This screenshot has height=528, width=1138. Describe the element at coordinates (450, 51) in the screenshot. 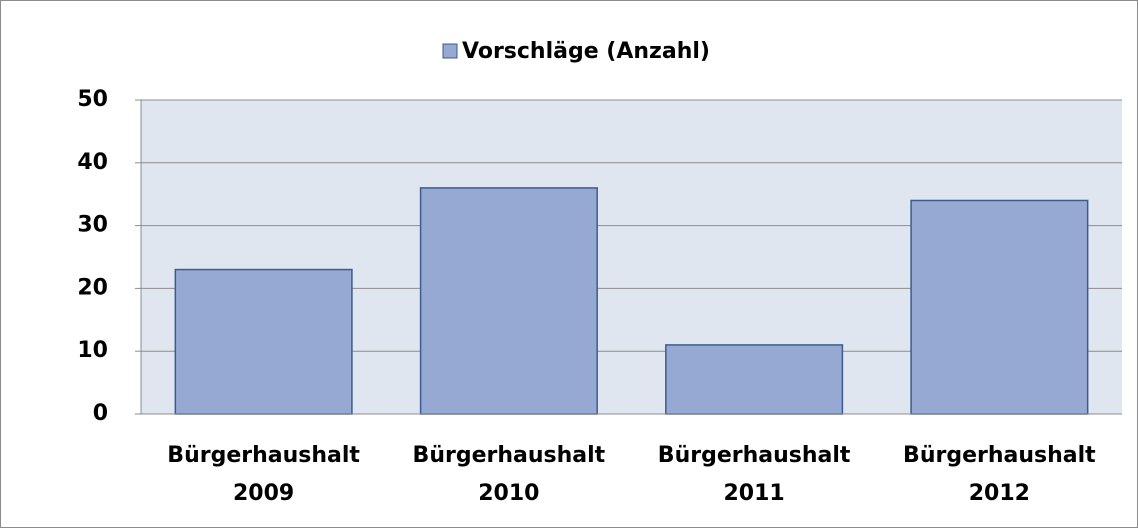

I see `legend-swatch` at that location.